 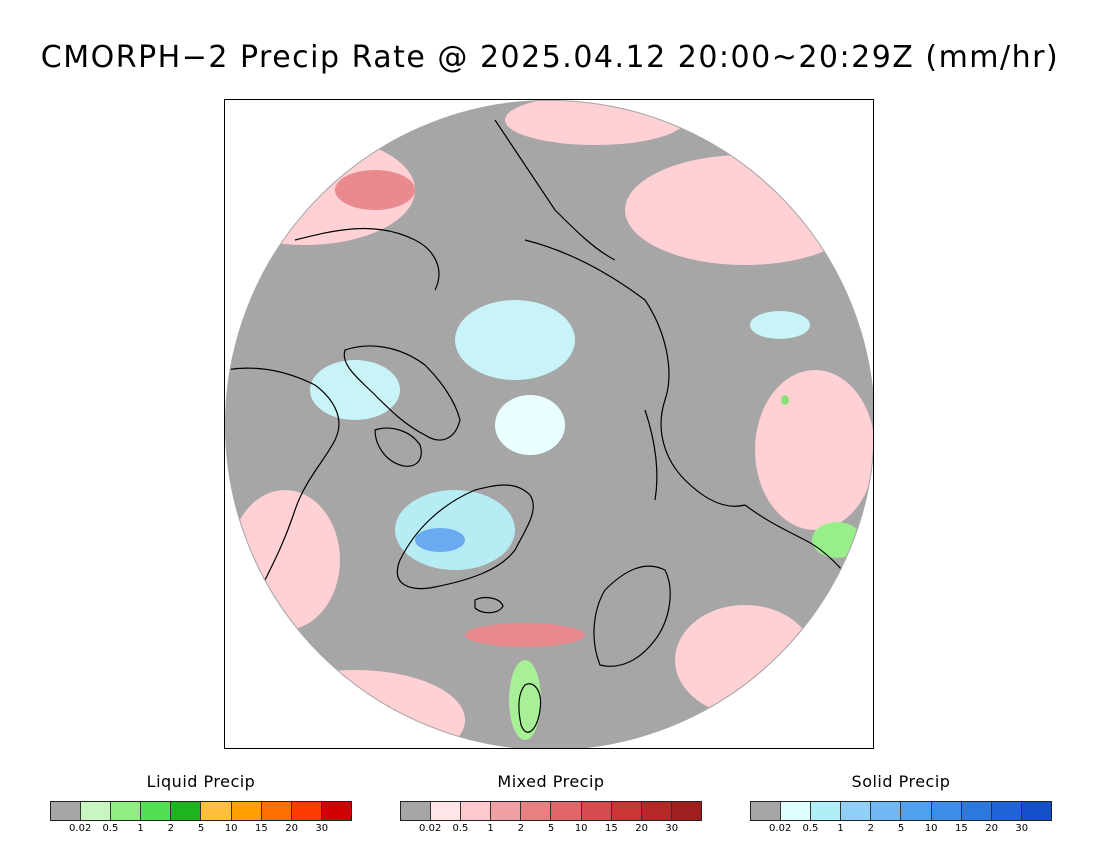 What do you see at coordinates (489, 605) in the screenshot?
I see `iceland-coast` at bounding box center [489, 605].